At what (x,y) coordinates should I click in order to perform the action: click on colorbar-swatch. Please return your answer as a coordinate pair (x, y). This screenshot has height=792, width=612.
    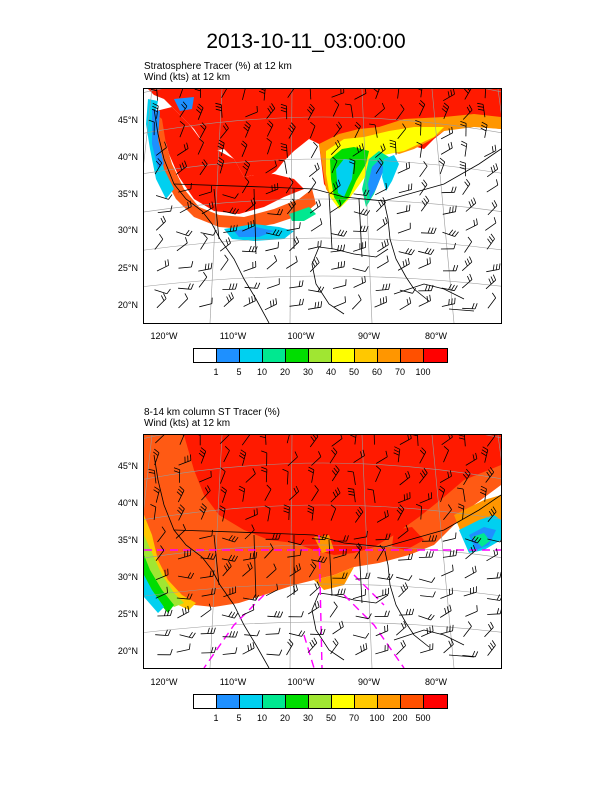
    Looking at the image, I should click on (412, 355).